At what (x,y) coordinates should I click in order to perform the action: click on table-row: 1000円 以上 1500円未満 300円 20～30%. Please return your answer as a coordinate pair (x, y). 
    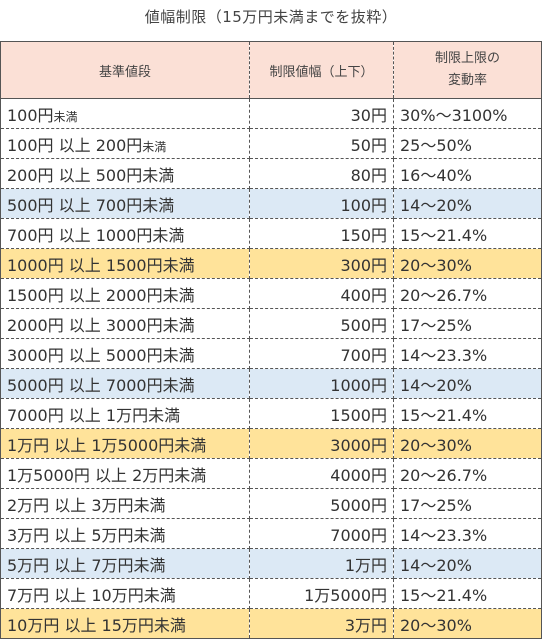
    Looking at the image, I should click on (271, 263).